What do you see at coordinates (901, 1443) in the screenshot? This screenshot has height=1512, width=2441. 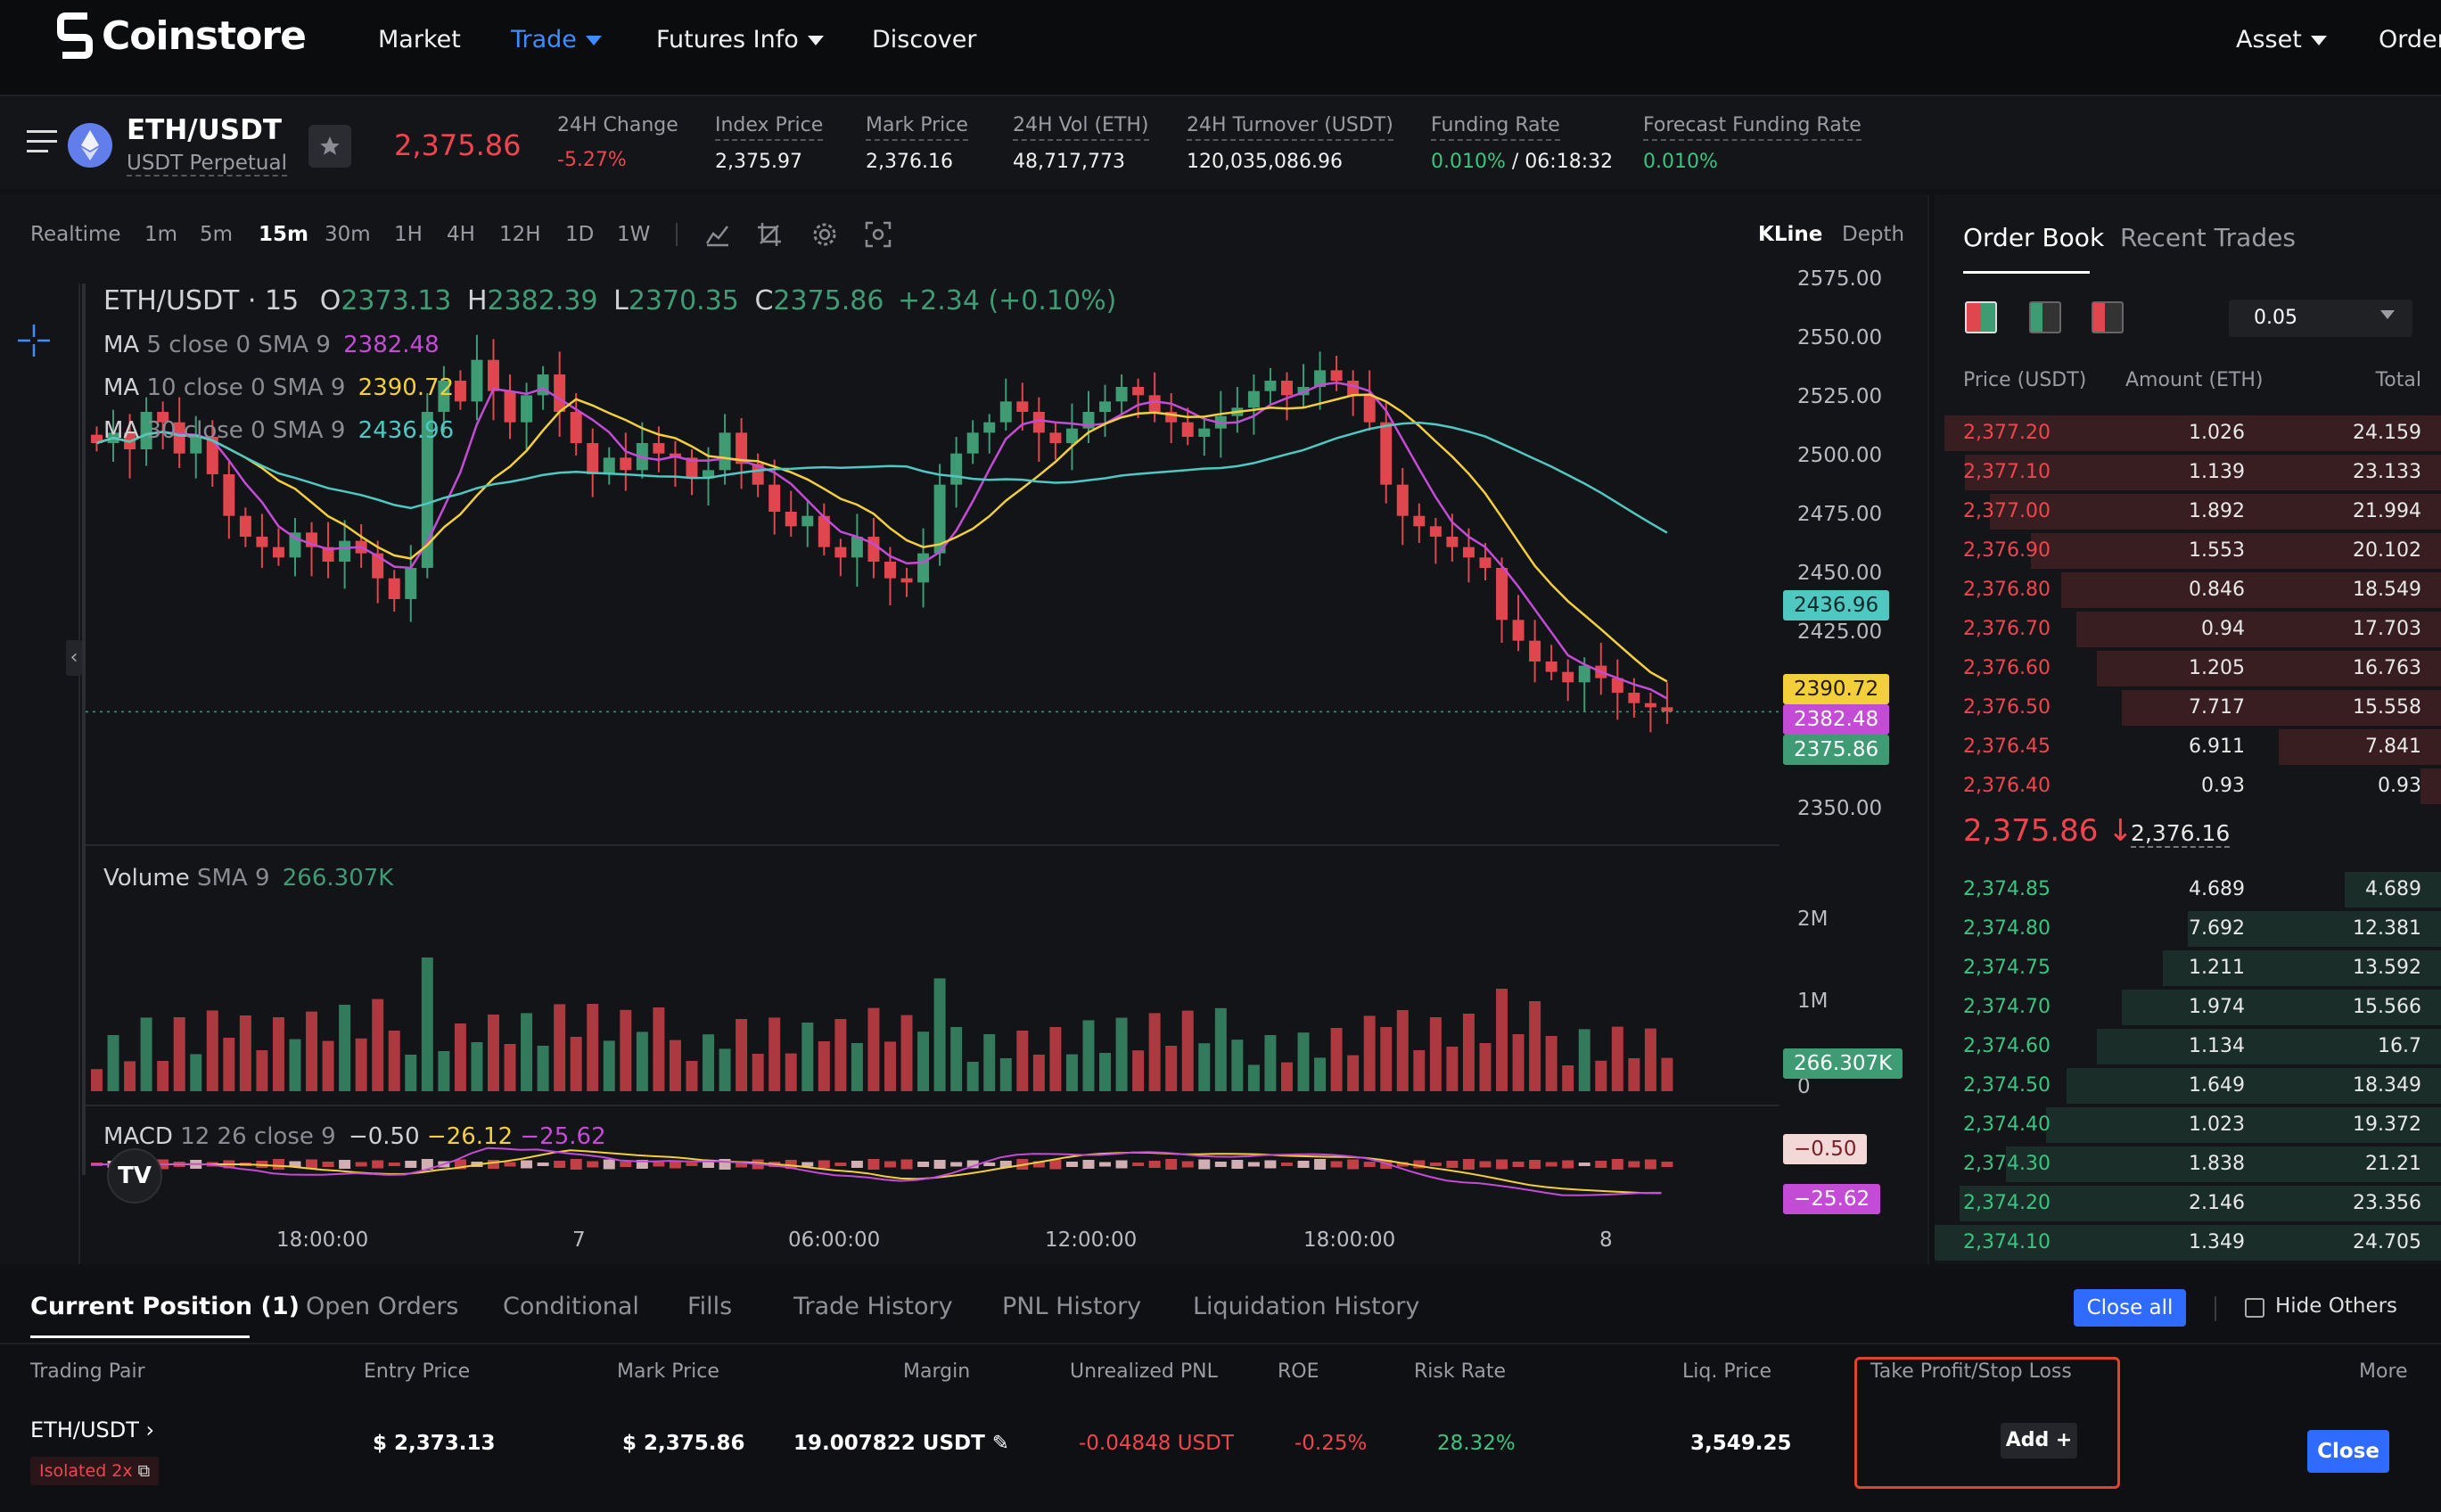 I see `margin-value: 19.007822 USDT ✎` at bounding box center [901, 1443].